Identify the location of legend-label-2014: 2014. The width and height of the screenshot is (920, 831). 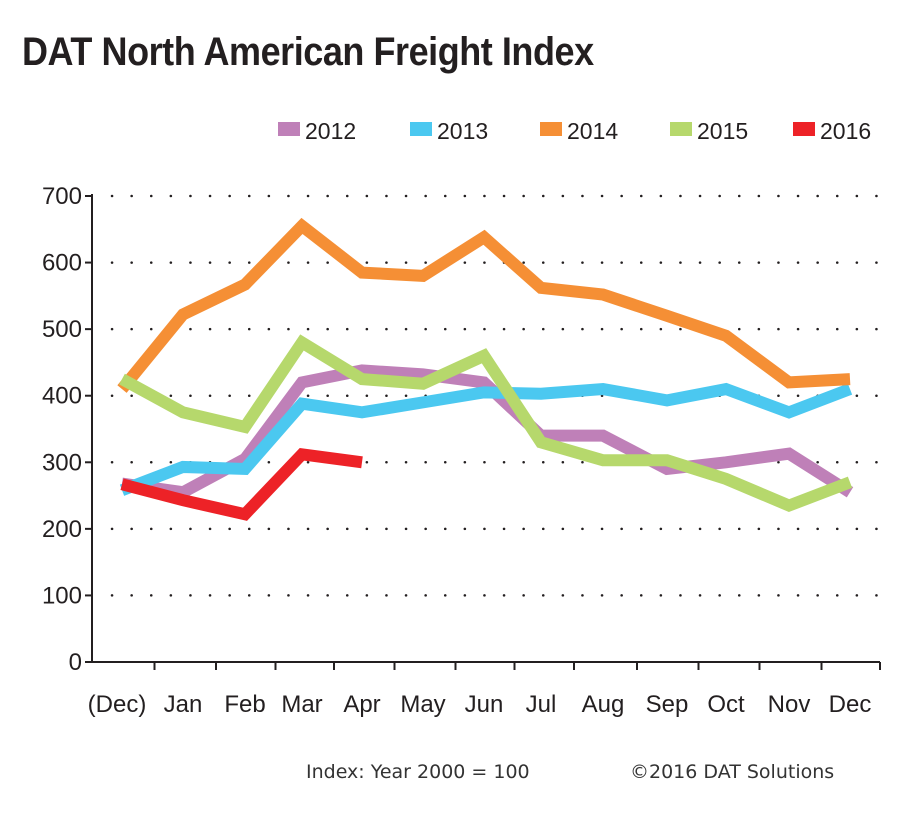
(592, 131).